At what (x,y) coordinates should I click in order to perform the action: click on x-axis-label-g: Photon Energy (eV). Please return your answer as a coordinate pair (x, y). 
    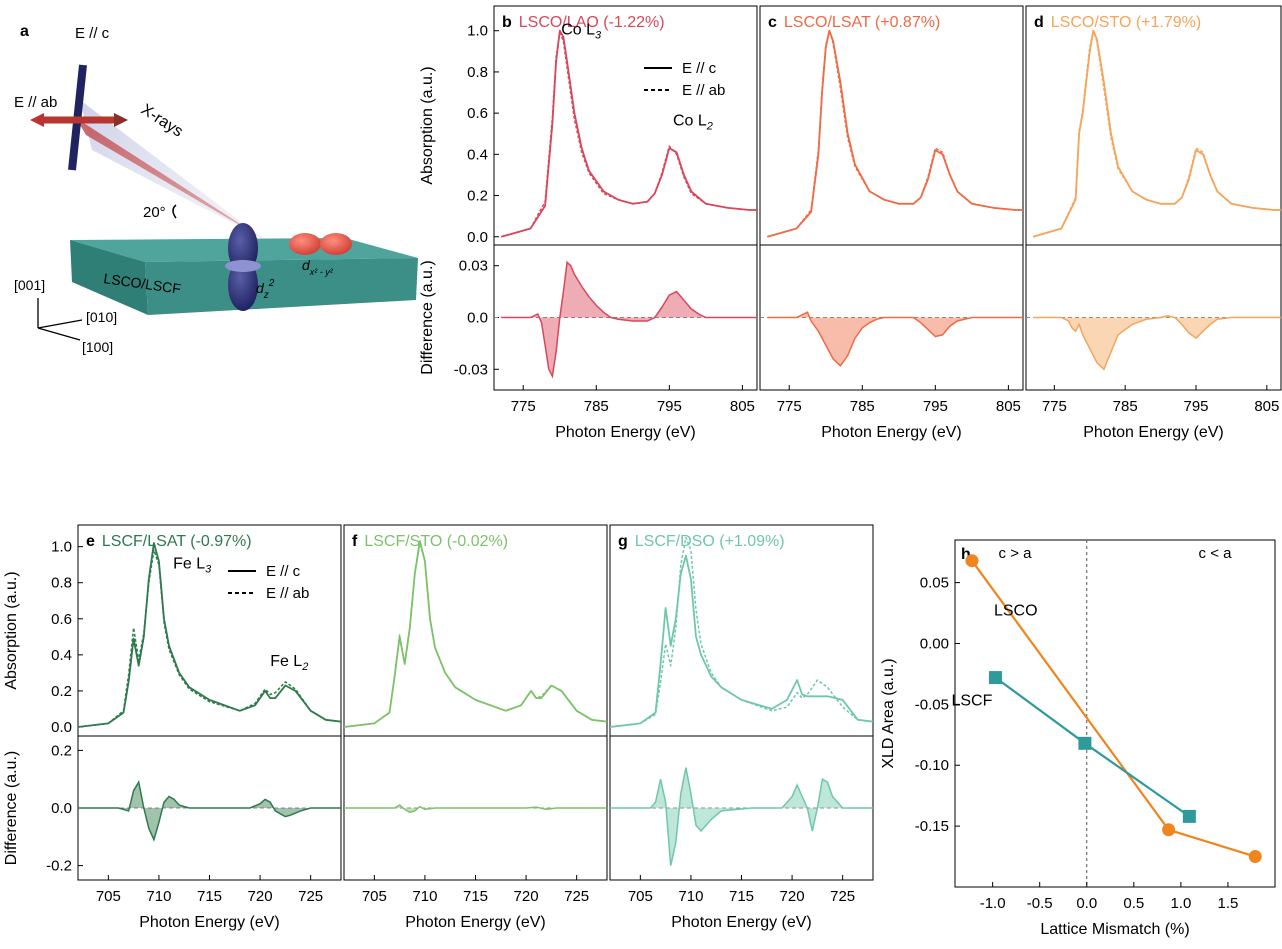
    Looking at the image, I should click on (741, 922).